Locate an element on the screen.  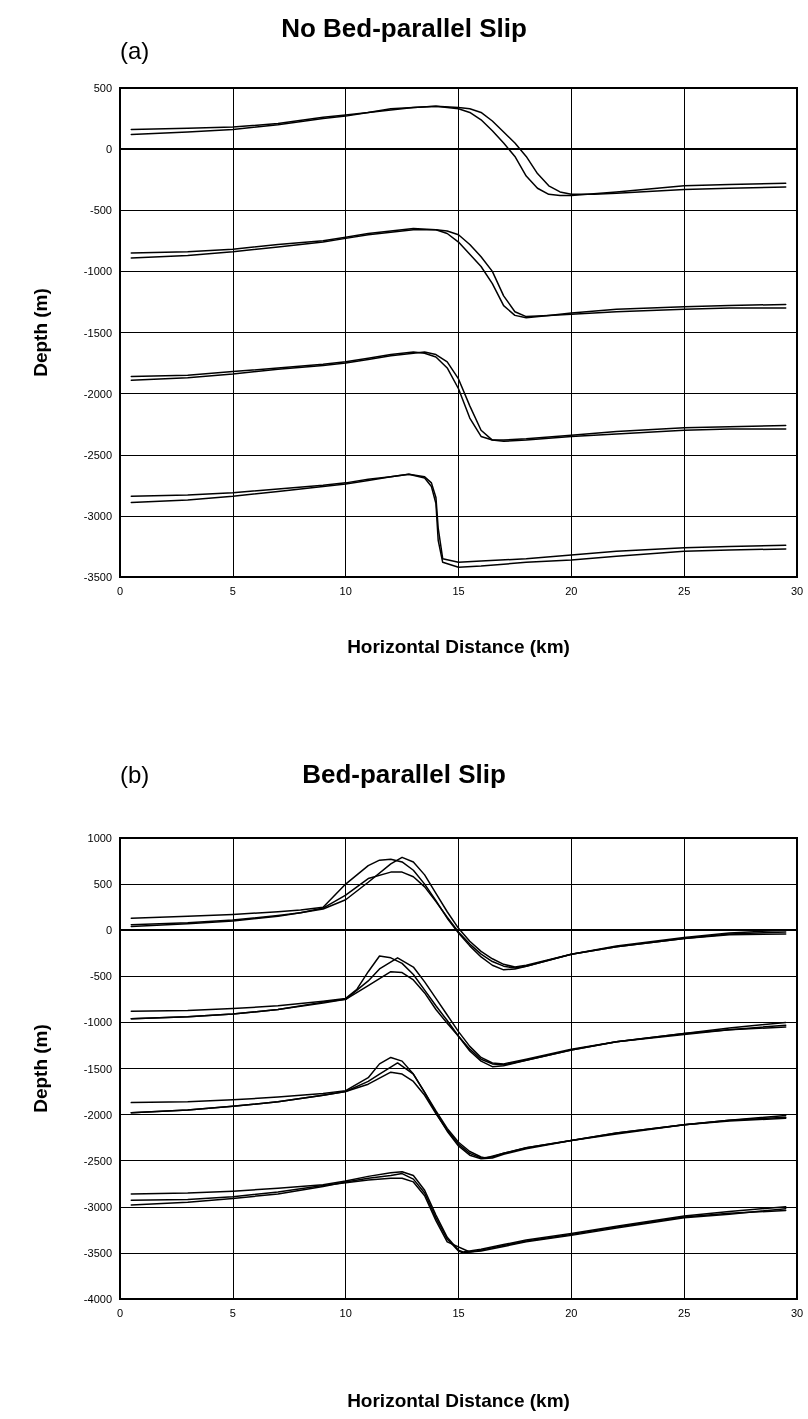
text: (b) is located at coordinates (135, 774).